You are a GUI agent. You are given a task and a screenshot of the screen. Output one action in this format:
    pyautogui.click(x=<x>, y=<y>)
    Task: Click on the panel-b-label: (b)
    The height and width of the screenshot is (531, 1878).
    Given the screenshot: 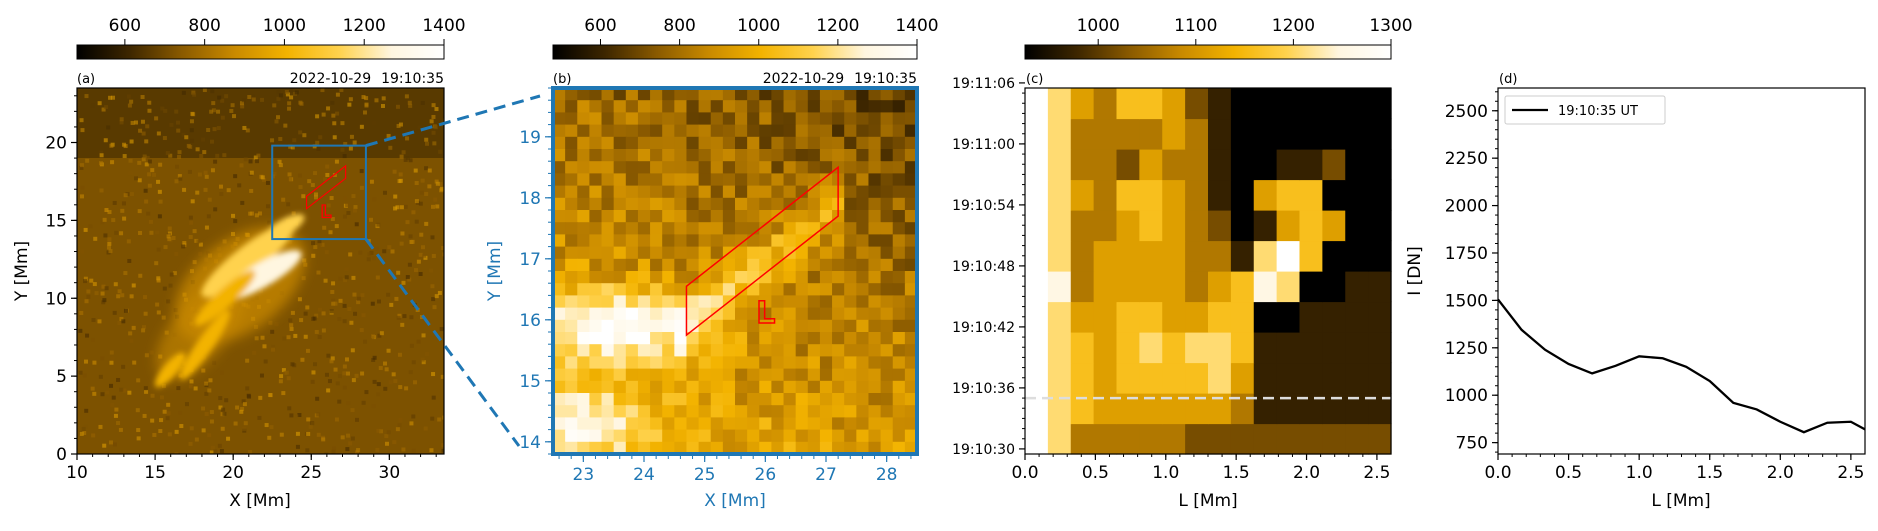 What is the action you would take?
    pyautogui.click(x=562, y=79)
    